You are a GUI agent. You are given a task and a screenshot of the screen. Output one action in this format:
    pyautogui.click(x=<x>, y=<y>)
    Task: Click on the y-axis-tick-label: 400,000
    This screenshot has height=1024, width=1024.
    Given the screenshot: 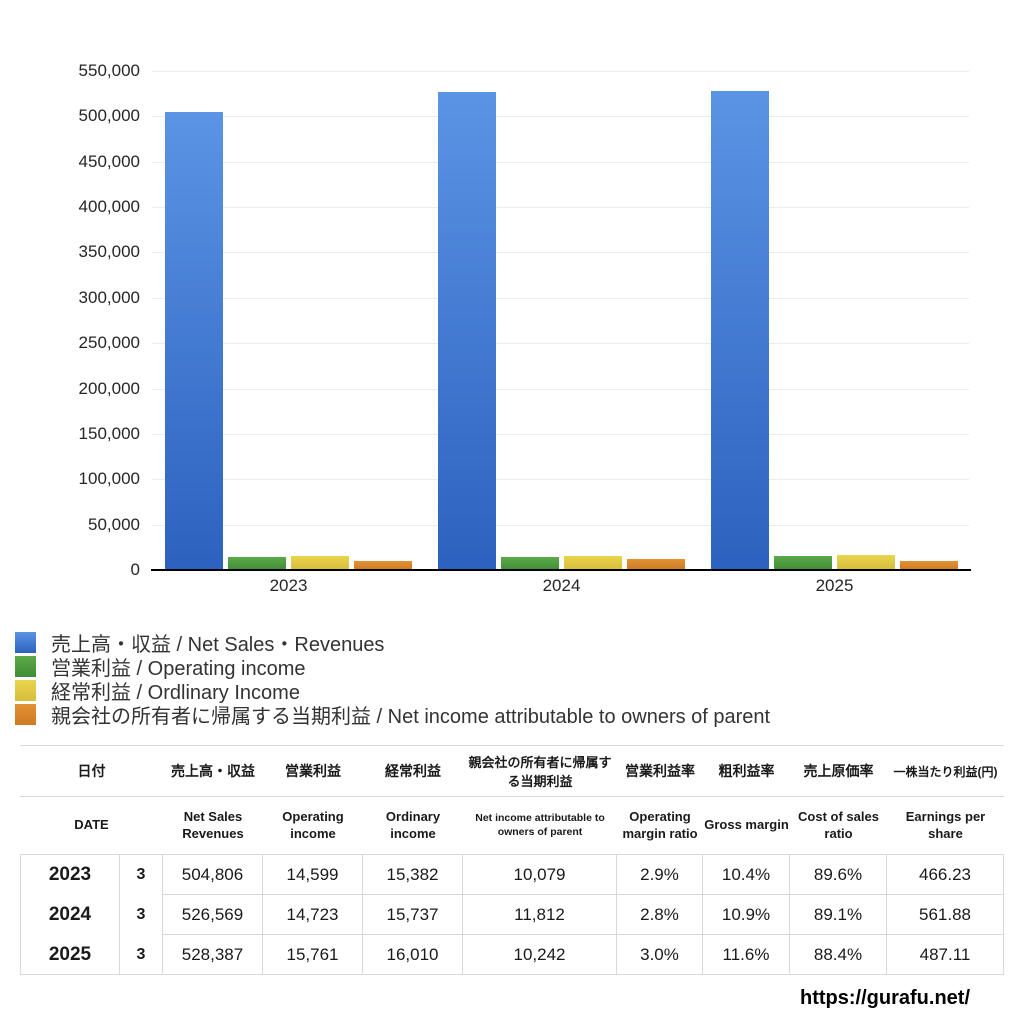 What is the action you would take?
    pyautogui.click(x=109, y=207)
    